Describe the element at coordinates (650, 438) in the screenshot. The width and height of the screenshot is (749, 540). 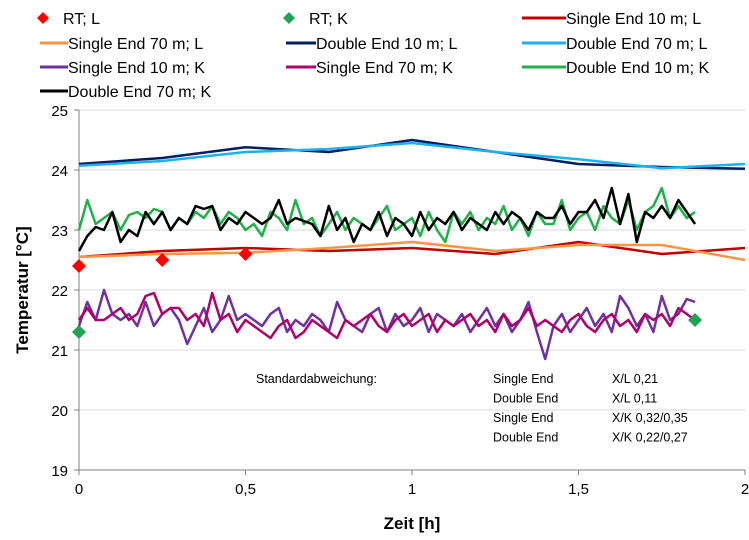
I see `annotation-value: X/K 0,22/0,27` at that location.